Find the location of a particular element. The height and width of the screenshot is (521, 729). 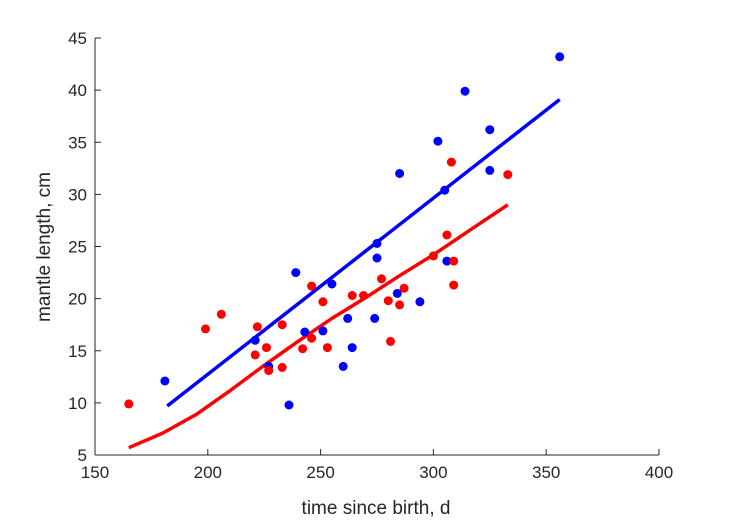

x-tick-label: 200 is located at coordinates (208, 472).